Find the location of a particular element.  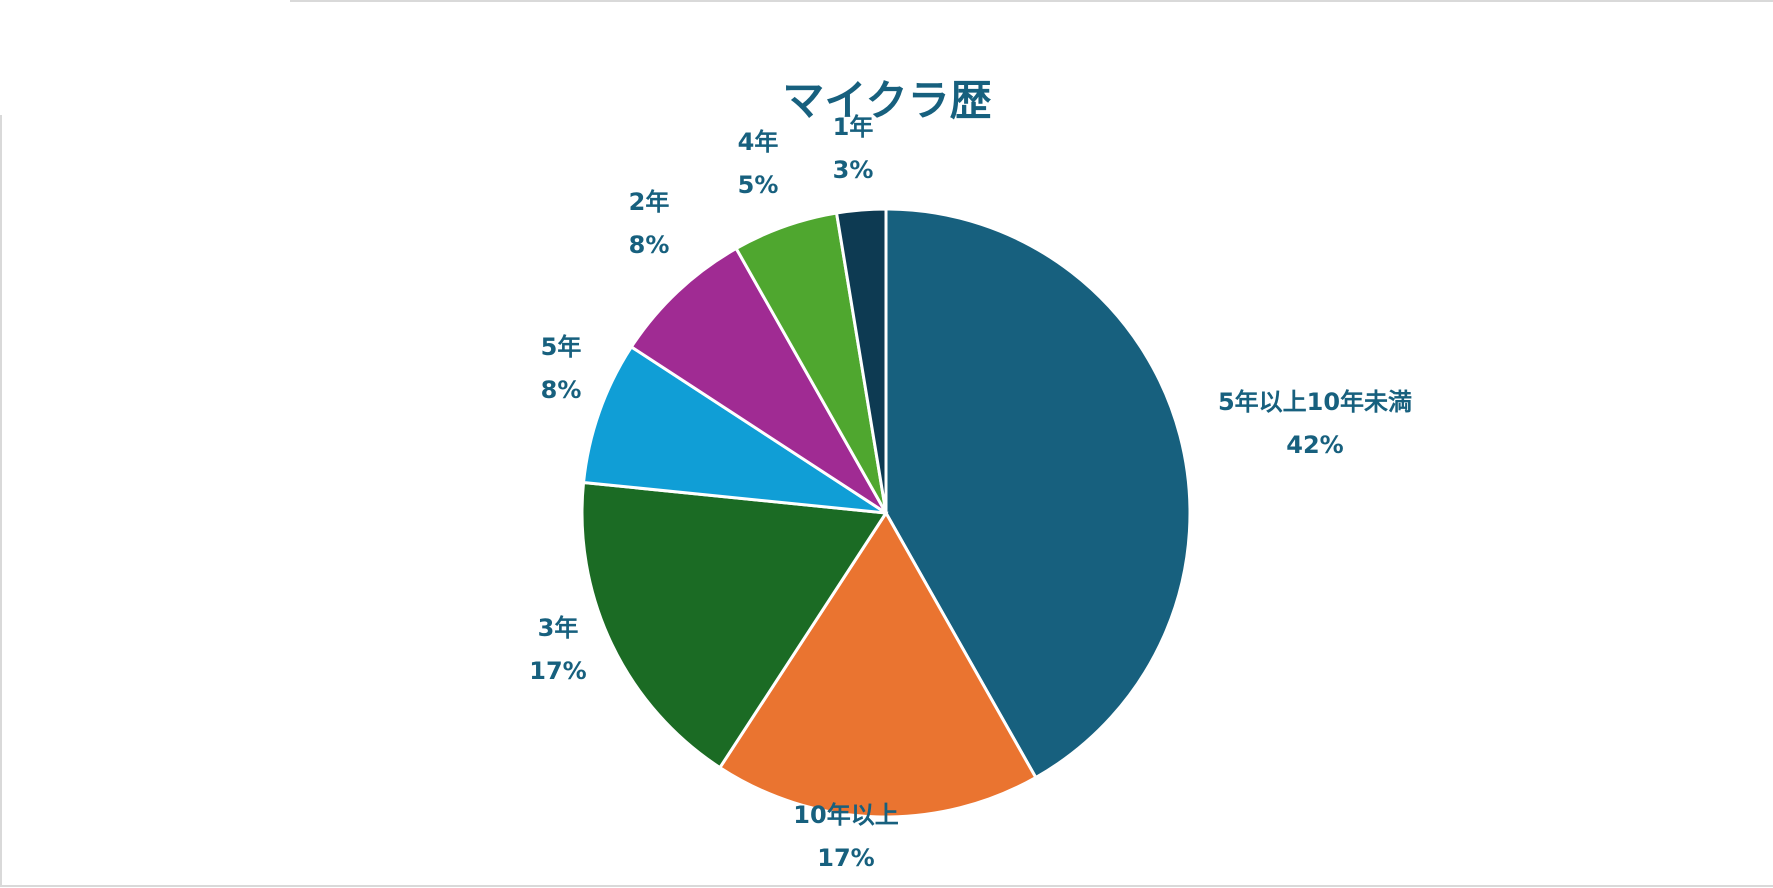

chart-title: マイクラ歴 is located at coordinates (886, 100).